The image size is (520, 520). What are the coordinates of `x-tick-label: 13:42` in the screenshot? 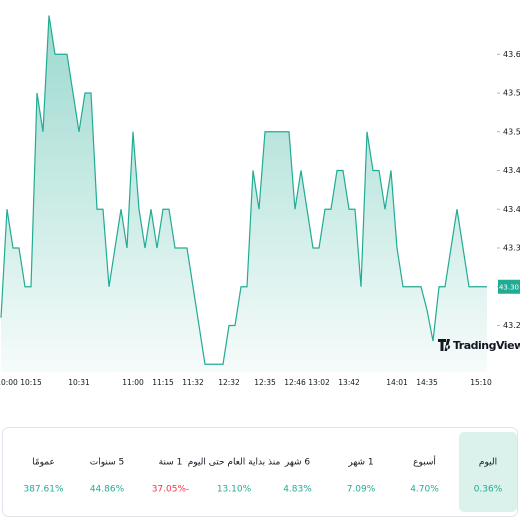 It's located at (349, 382).